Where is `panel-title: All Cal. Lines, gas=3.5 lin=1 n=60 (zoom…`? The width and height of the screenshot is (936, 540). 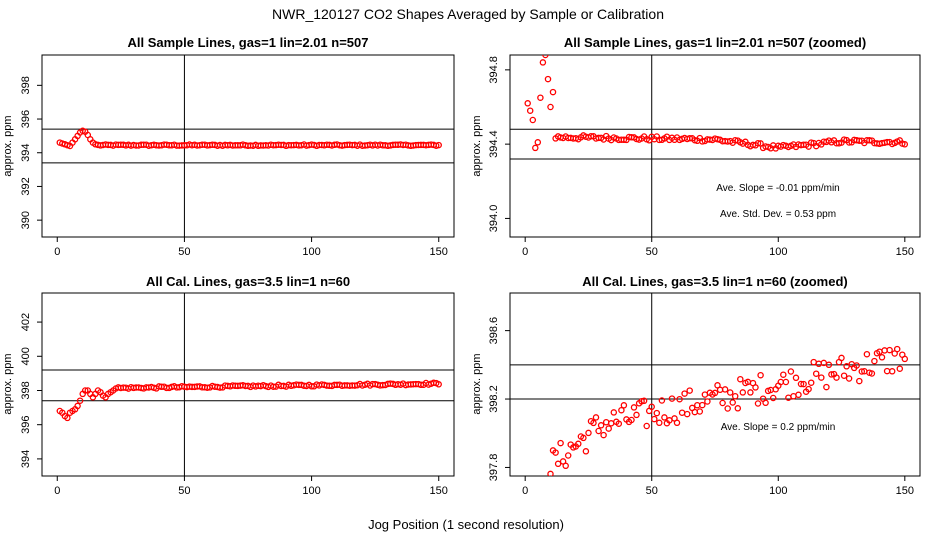
panel-title: All Cal. Lines, gas=3.5 lin=1 n=60 (zoom… is located at coordinates (715, 281).